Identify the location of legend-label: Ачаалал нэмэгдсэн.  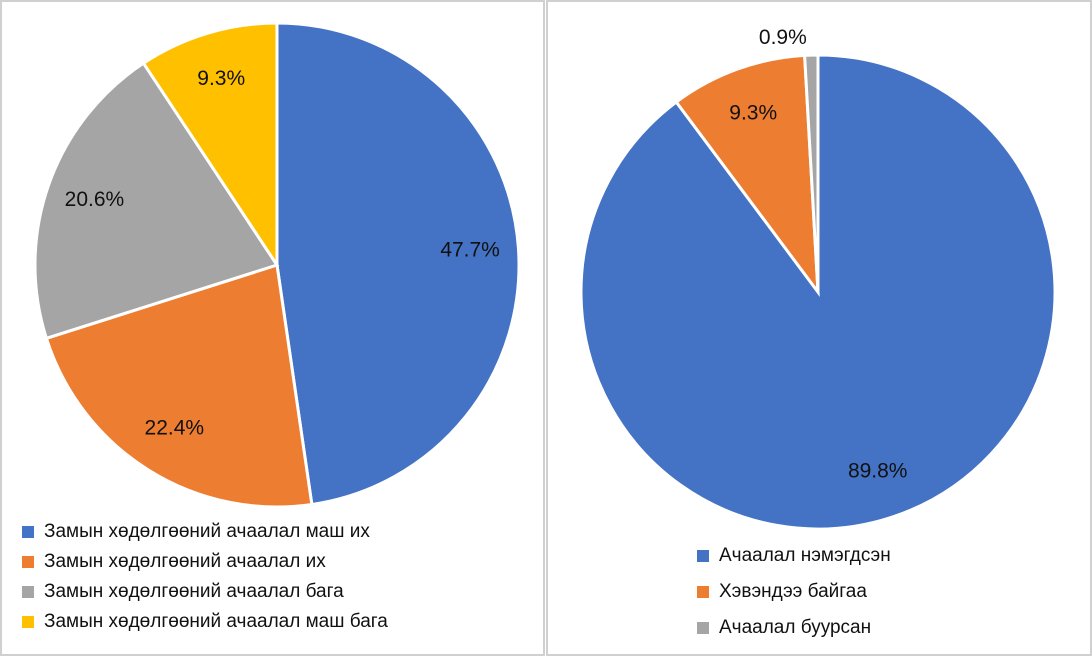
(805, 555).